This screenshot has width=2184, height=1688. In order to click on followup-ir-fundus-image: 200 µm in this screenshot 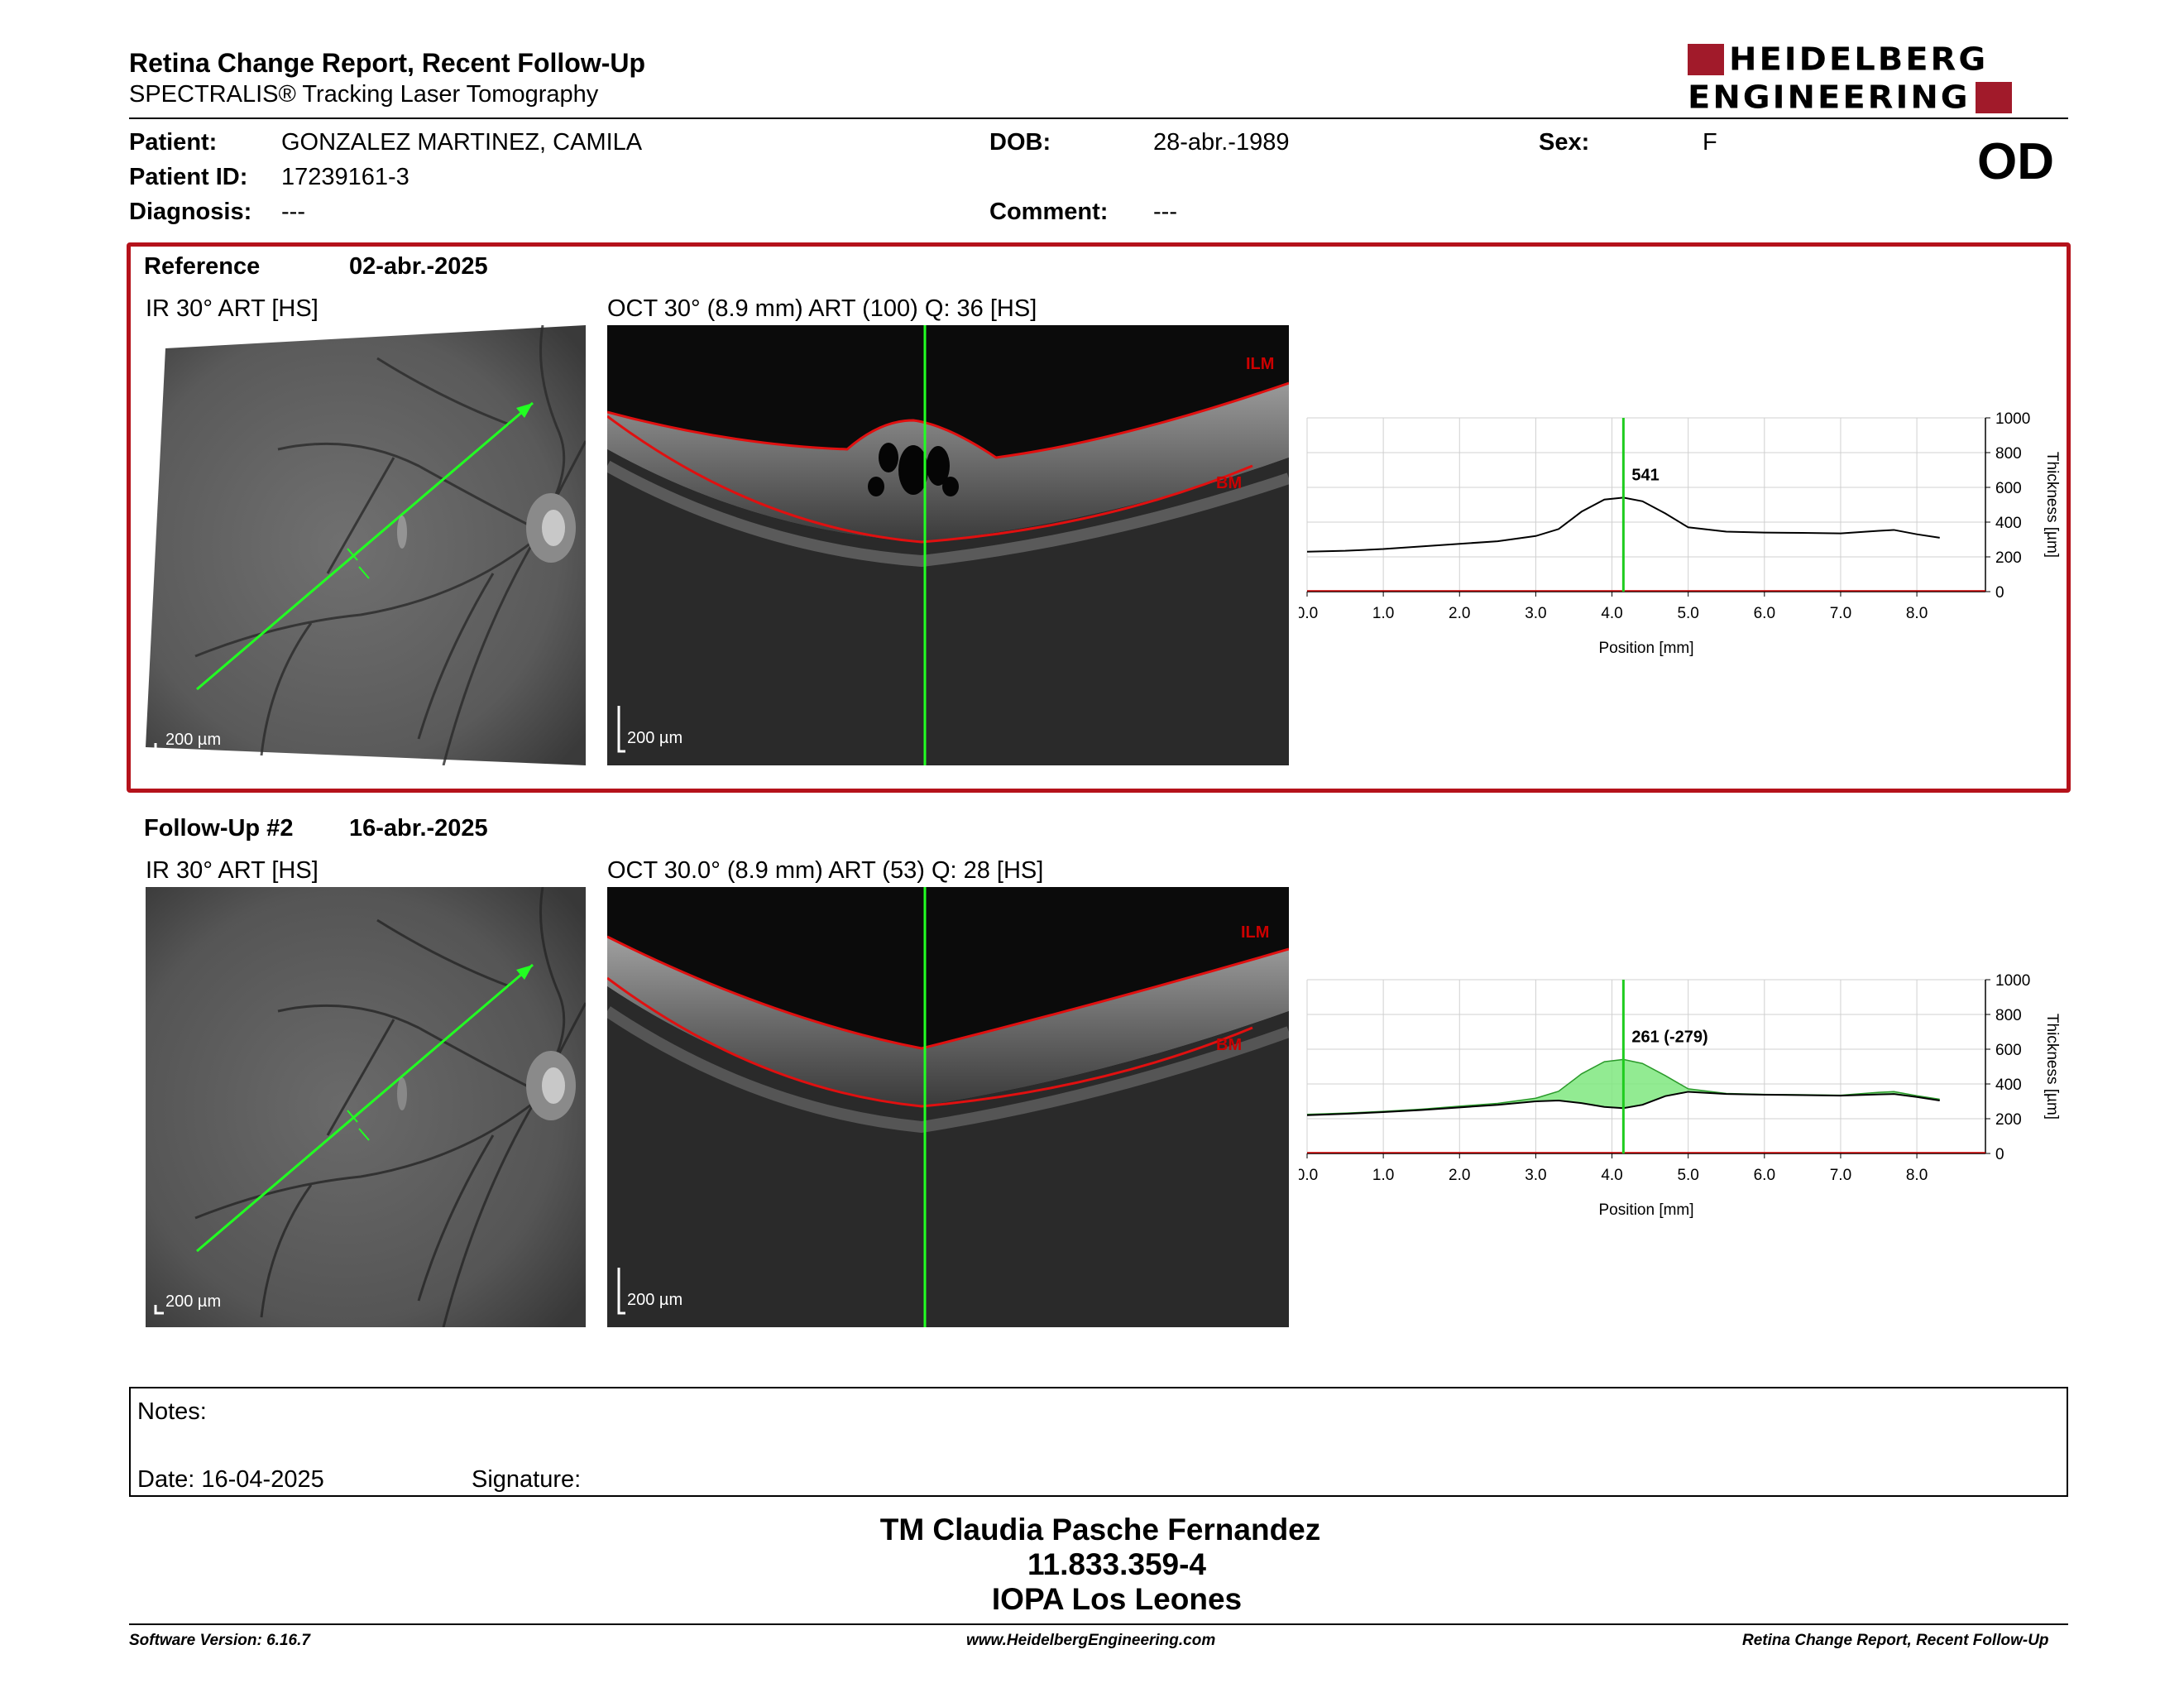, I will do `click(366, 1107)`.